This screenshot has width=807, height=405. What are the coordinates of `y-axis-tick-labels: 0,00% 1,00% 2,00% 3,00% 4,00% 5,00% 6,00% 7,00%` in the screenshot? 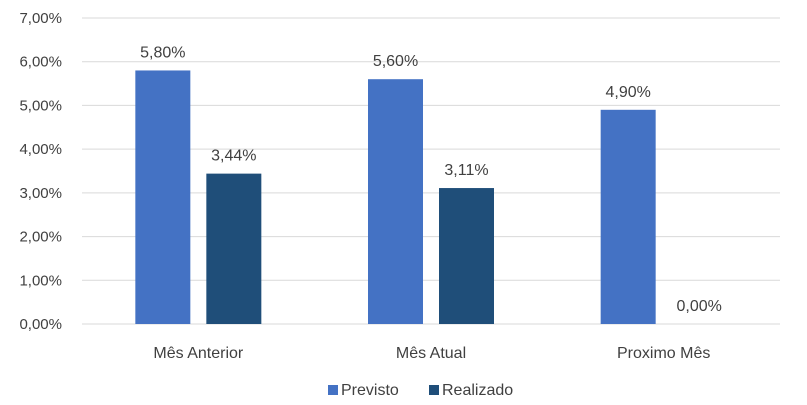 It's located at (40, 171).